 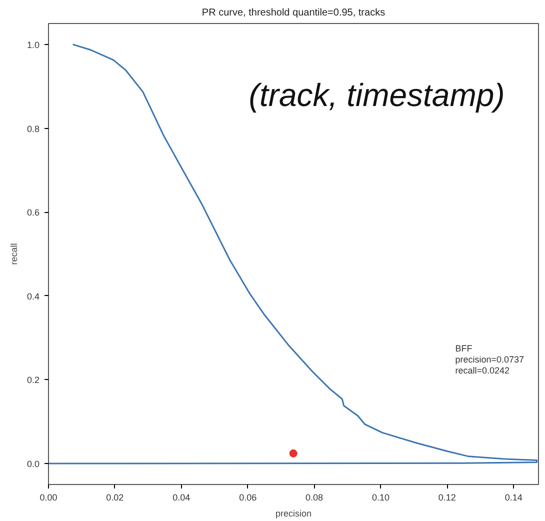 I want to click on x-axis-title: precision, so click(x=293, y=513).